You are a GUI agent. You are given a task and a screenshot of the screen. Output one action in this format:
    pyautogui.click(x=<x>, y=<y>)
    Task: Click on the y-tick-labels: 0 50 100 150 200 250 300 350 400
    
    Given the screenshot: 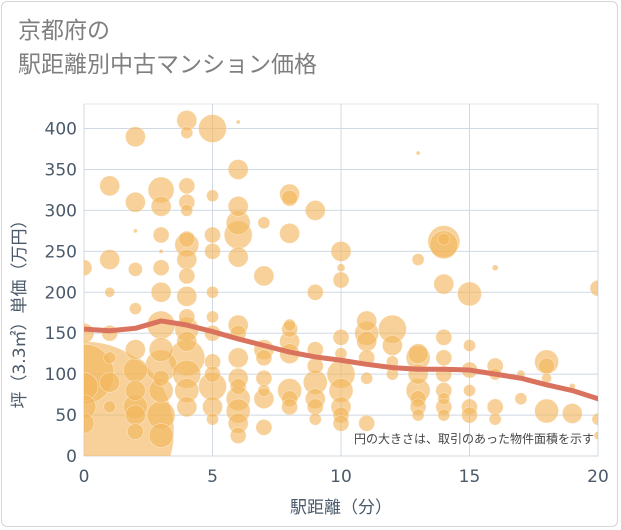 What is the action you would take?
    pyautogui.click(x=61, y=293)
    